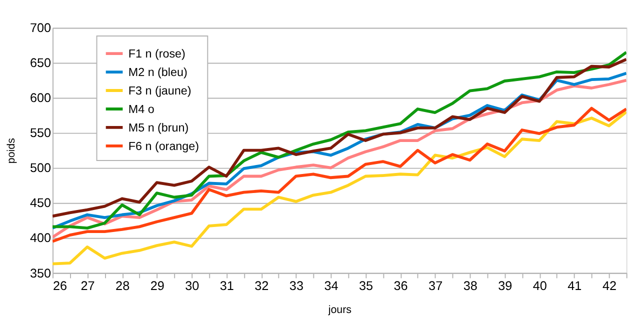 The width and height of the screenshot is (639, 323). What do you see at coordinates (261, 285) in the screenshot?
I see `x-tick-label: 32` at bounding box center [261, 285].